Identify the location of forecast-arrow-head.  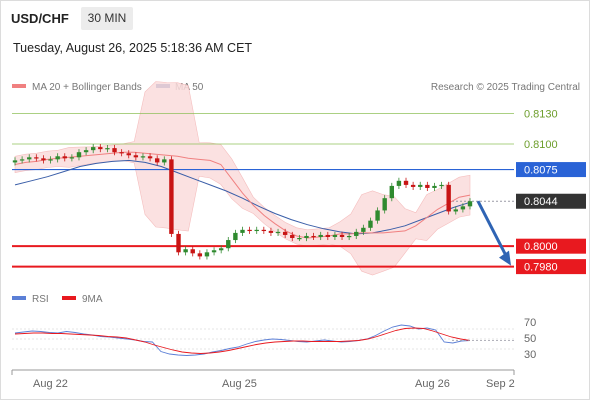
(505, 258).